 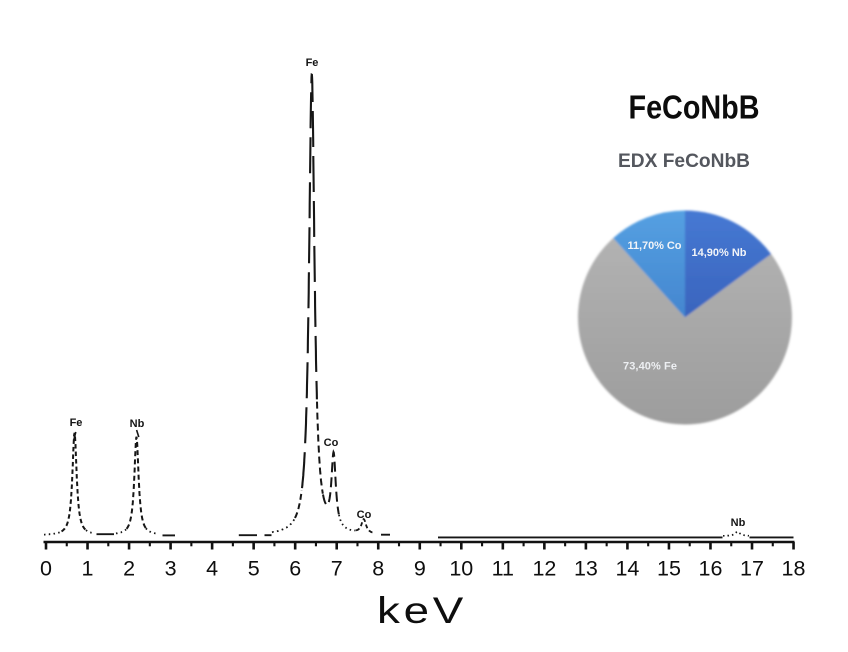 What do you see at coordinates (694, 107) in the screenshot?
I see `svg-text: FeCoNbB` at bounding box center [694, 107].